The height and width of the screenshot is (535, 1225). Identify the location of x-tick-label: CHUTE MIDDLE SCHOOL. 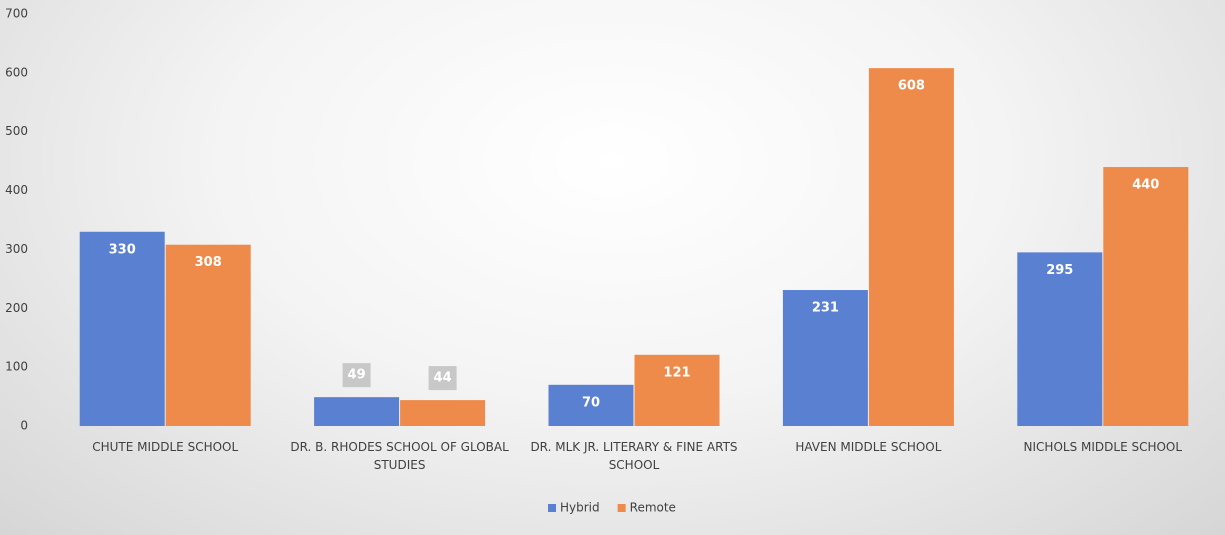
(165, 447).